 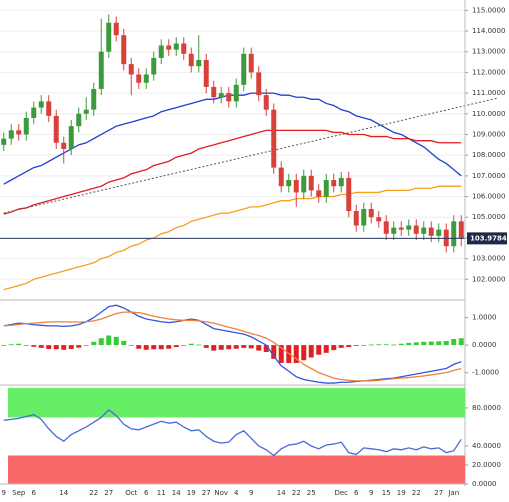 I want to click on y-tick-label: 113.0000, so click(x=488, y=52).